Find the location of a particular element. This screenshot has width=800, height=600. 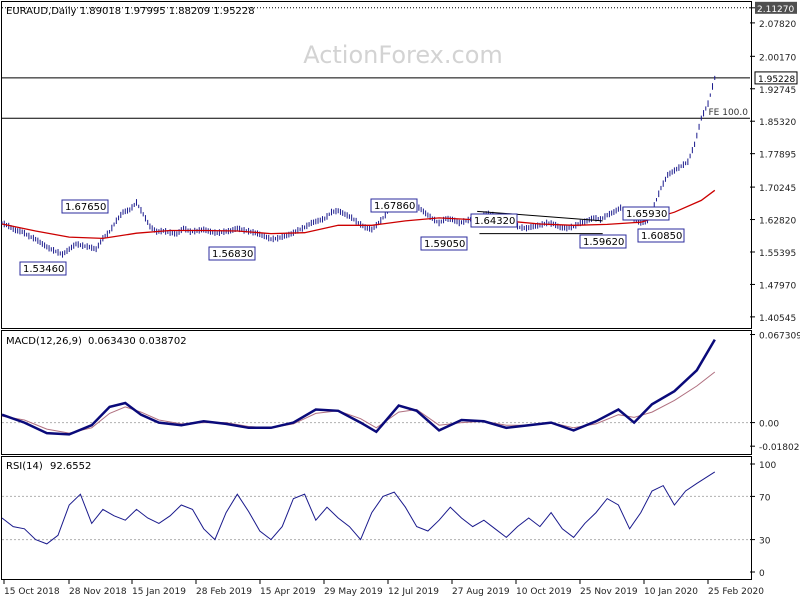

rsi-ytick-label: 0 is located at coordinates (762, 574).